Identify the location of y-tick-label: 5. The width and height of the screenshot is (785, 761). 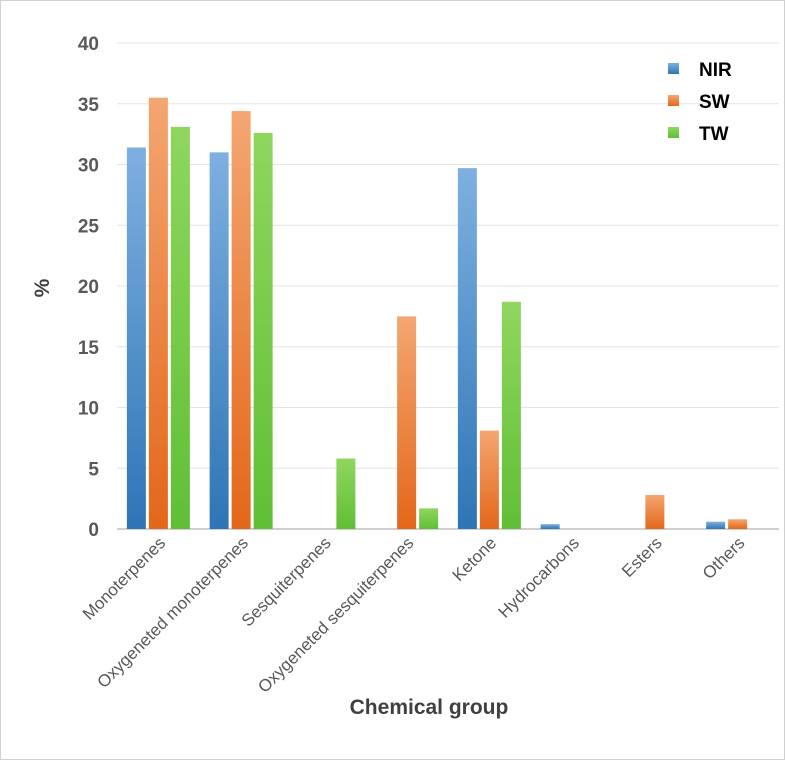
(93, 469).